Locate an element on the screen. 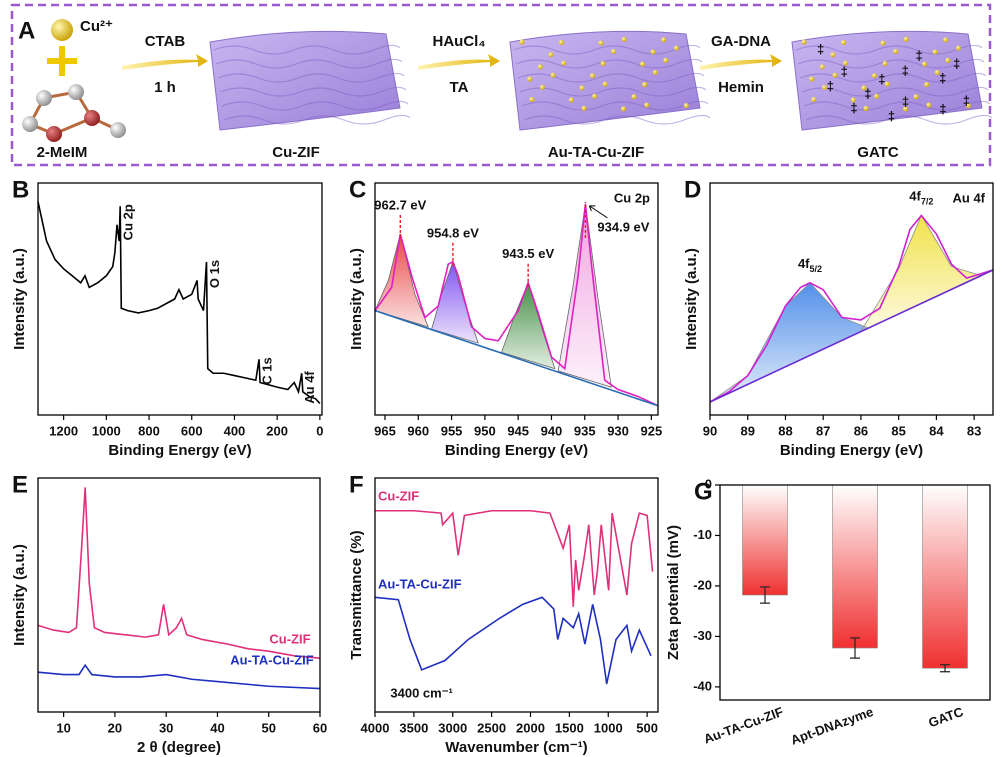 The width and height of the screenshot is (1002, 757). peak-label: 4f5/2 is located at coordinates (810, 265).